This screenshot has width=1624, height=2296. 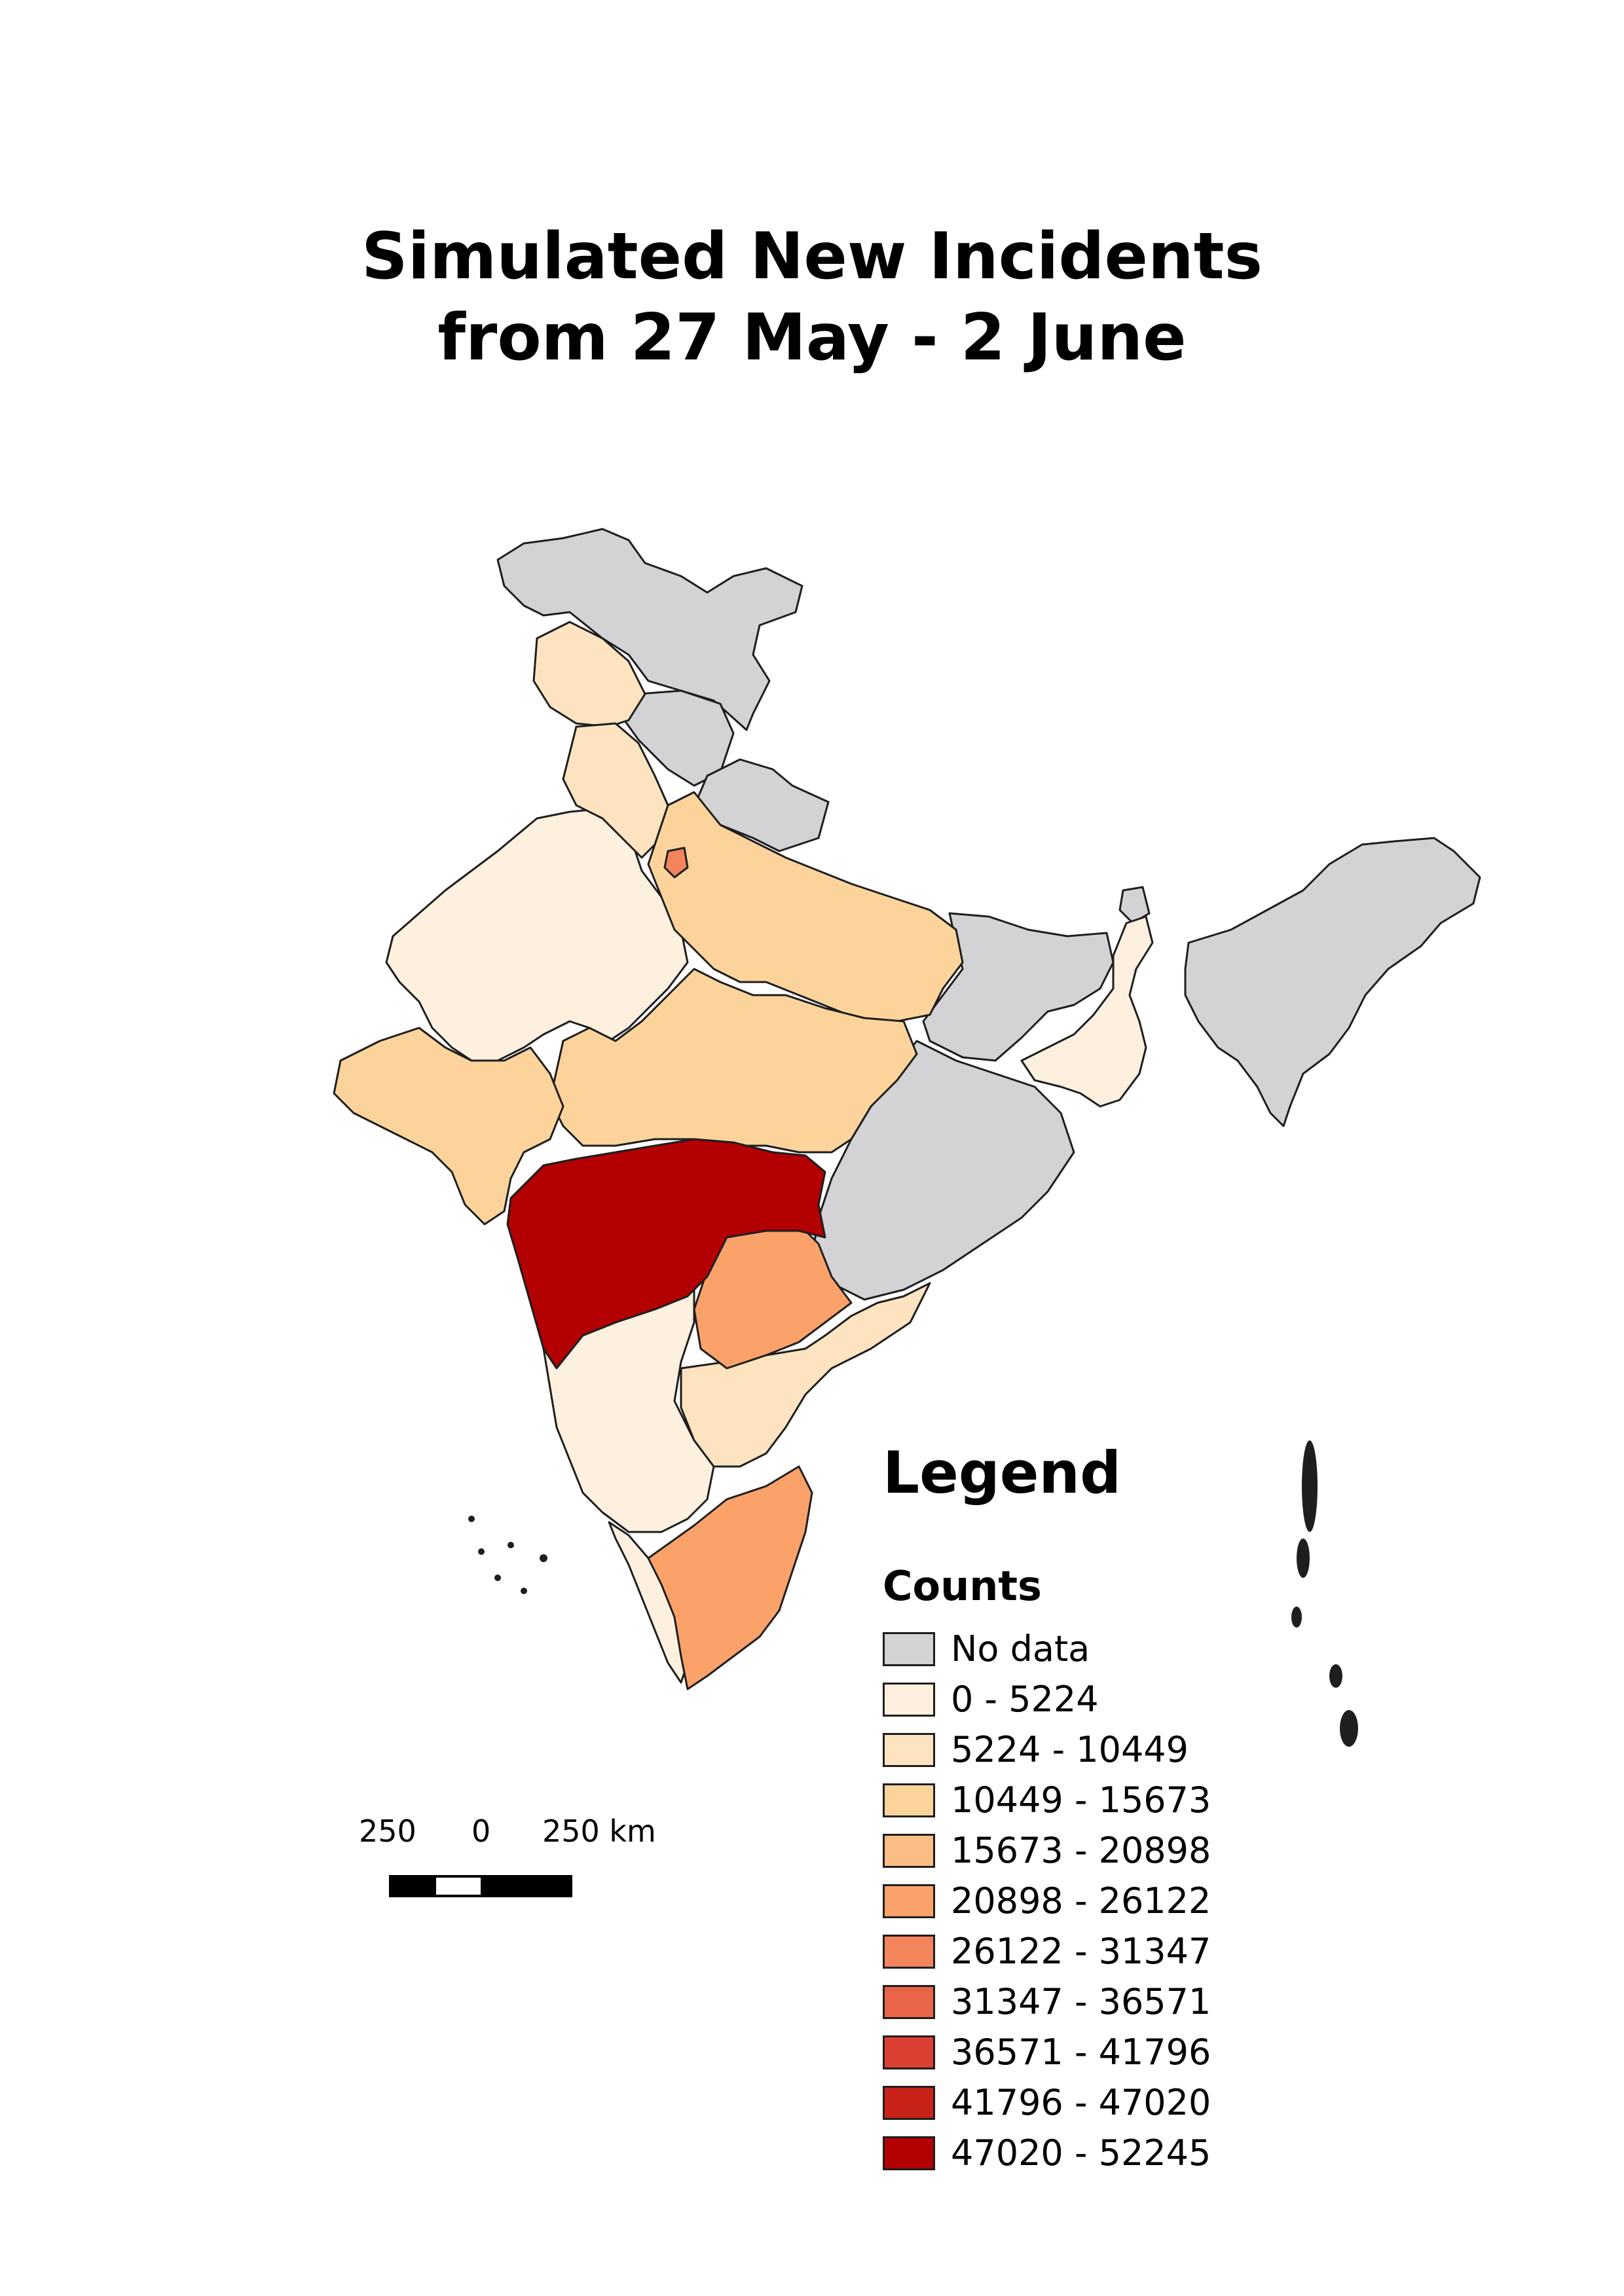 I want to click on region-tamil-nadu, so click(x=730, y=1577).